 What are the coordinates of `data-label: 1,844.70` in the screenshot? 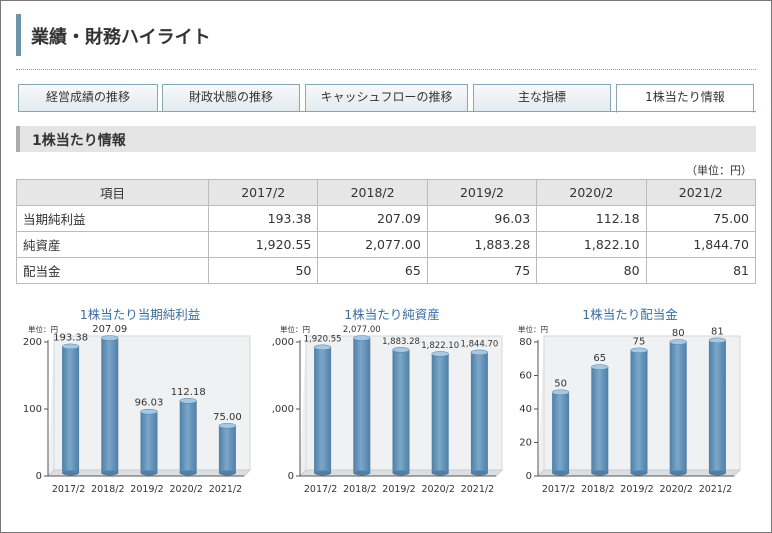 It's located at (479, 344).